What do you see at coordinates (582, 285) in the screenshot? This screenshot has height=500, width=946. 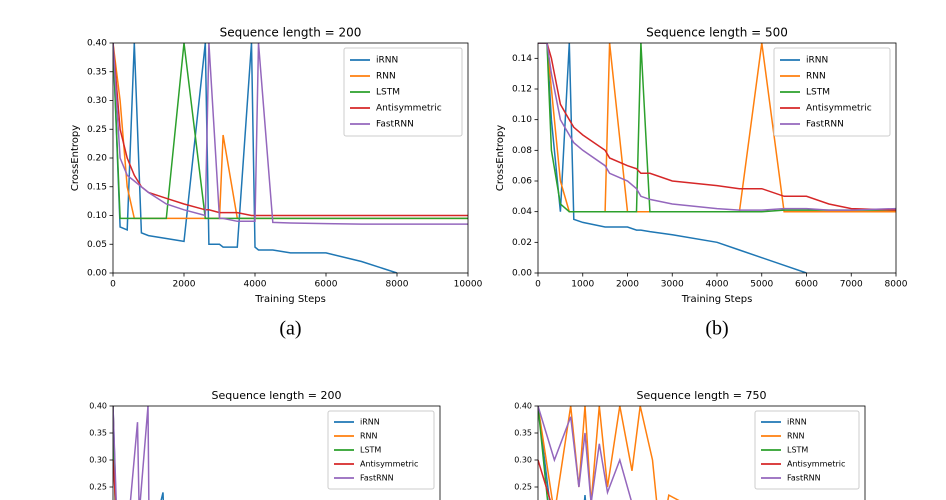 I see `x-tick-label: 1000` at bounding box center [582, 285].